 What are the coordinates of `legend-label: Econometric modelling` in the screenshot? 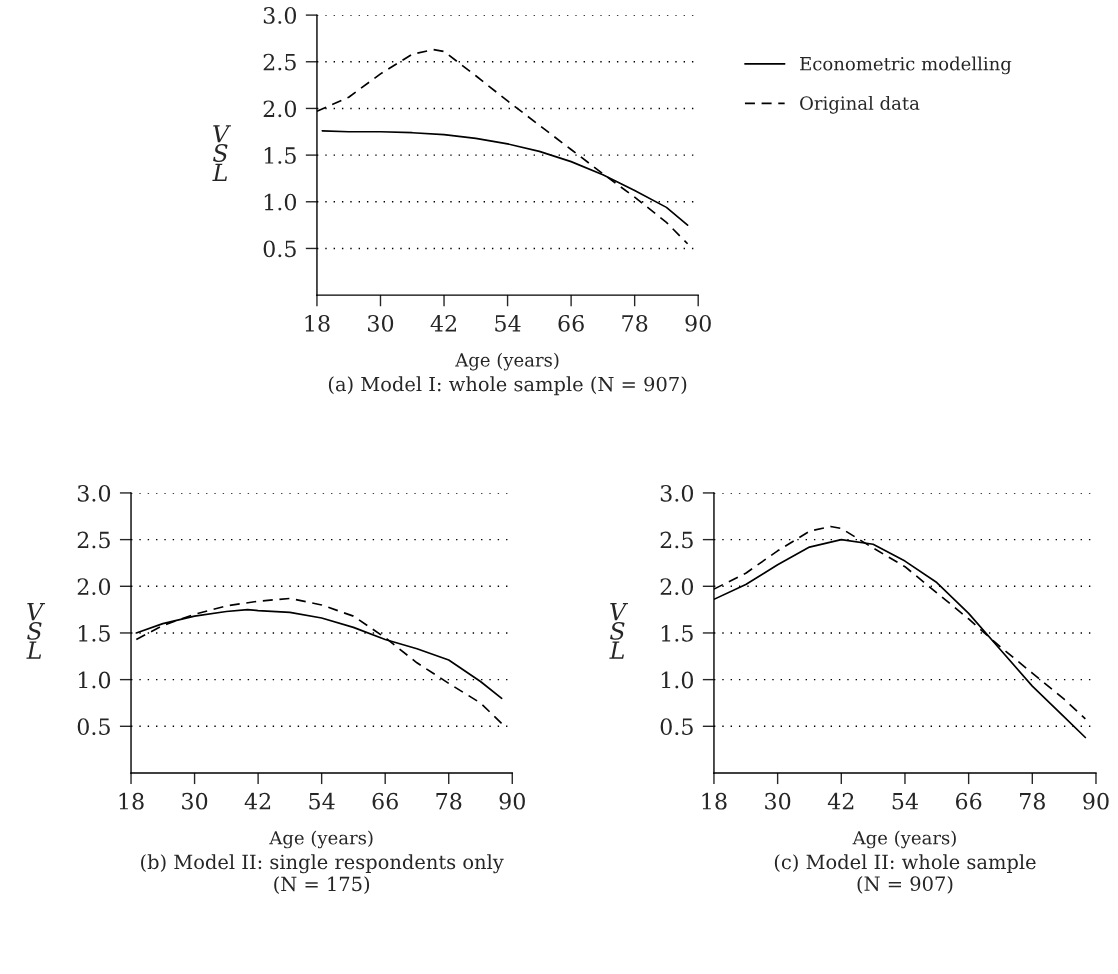 It's located at (906, 65).